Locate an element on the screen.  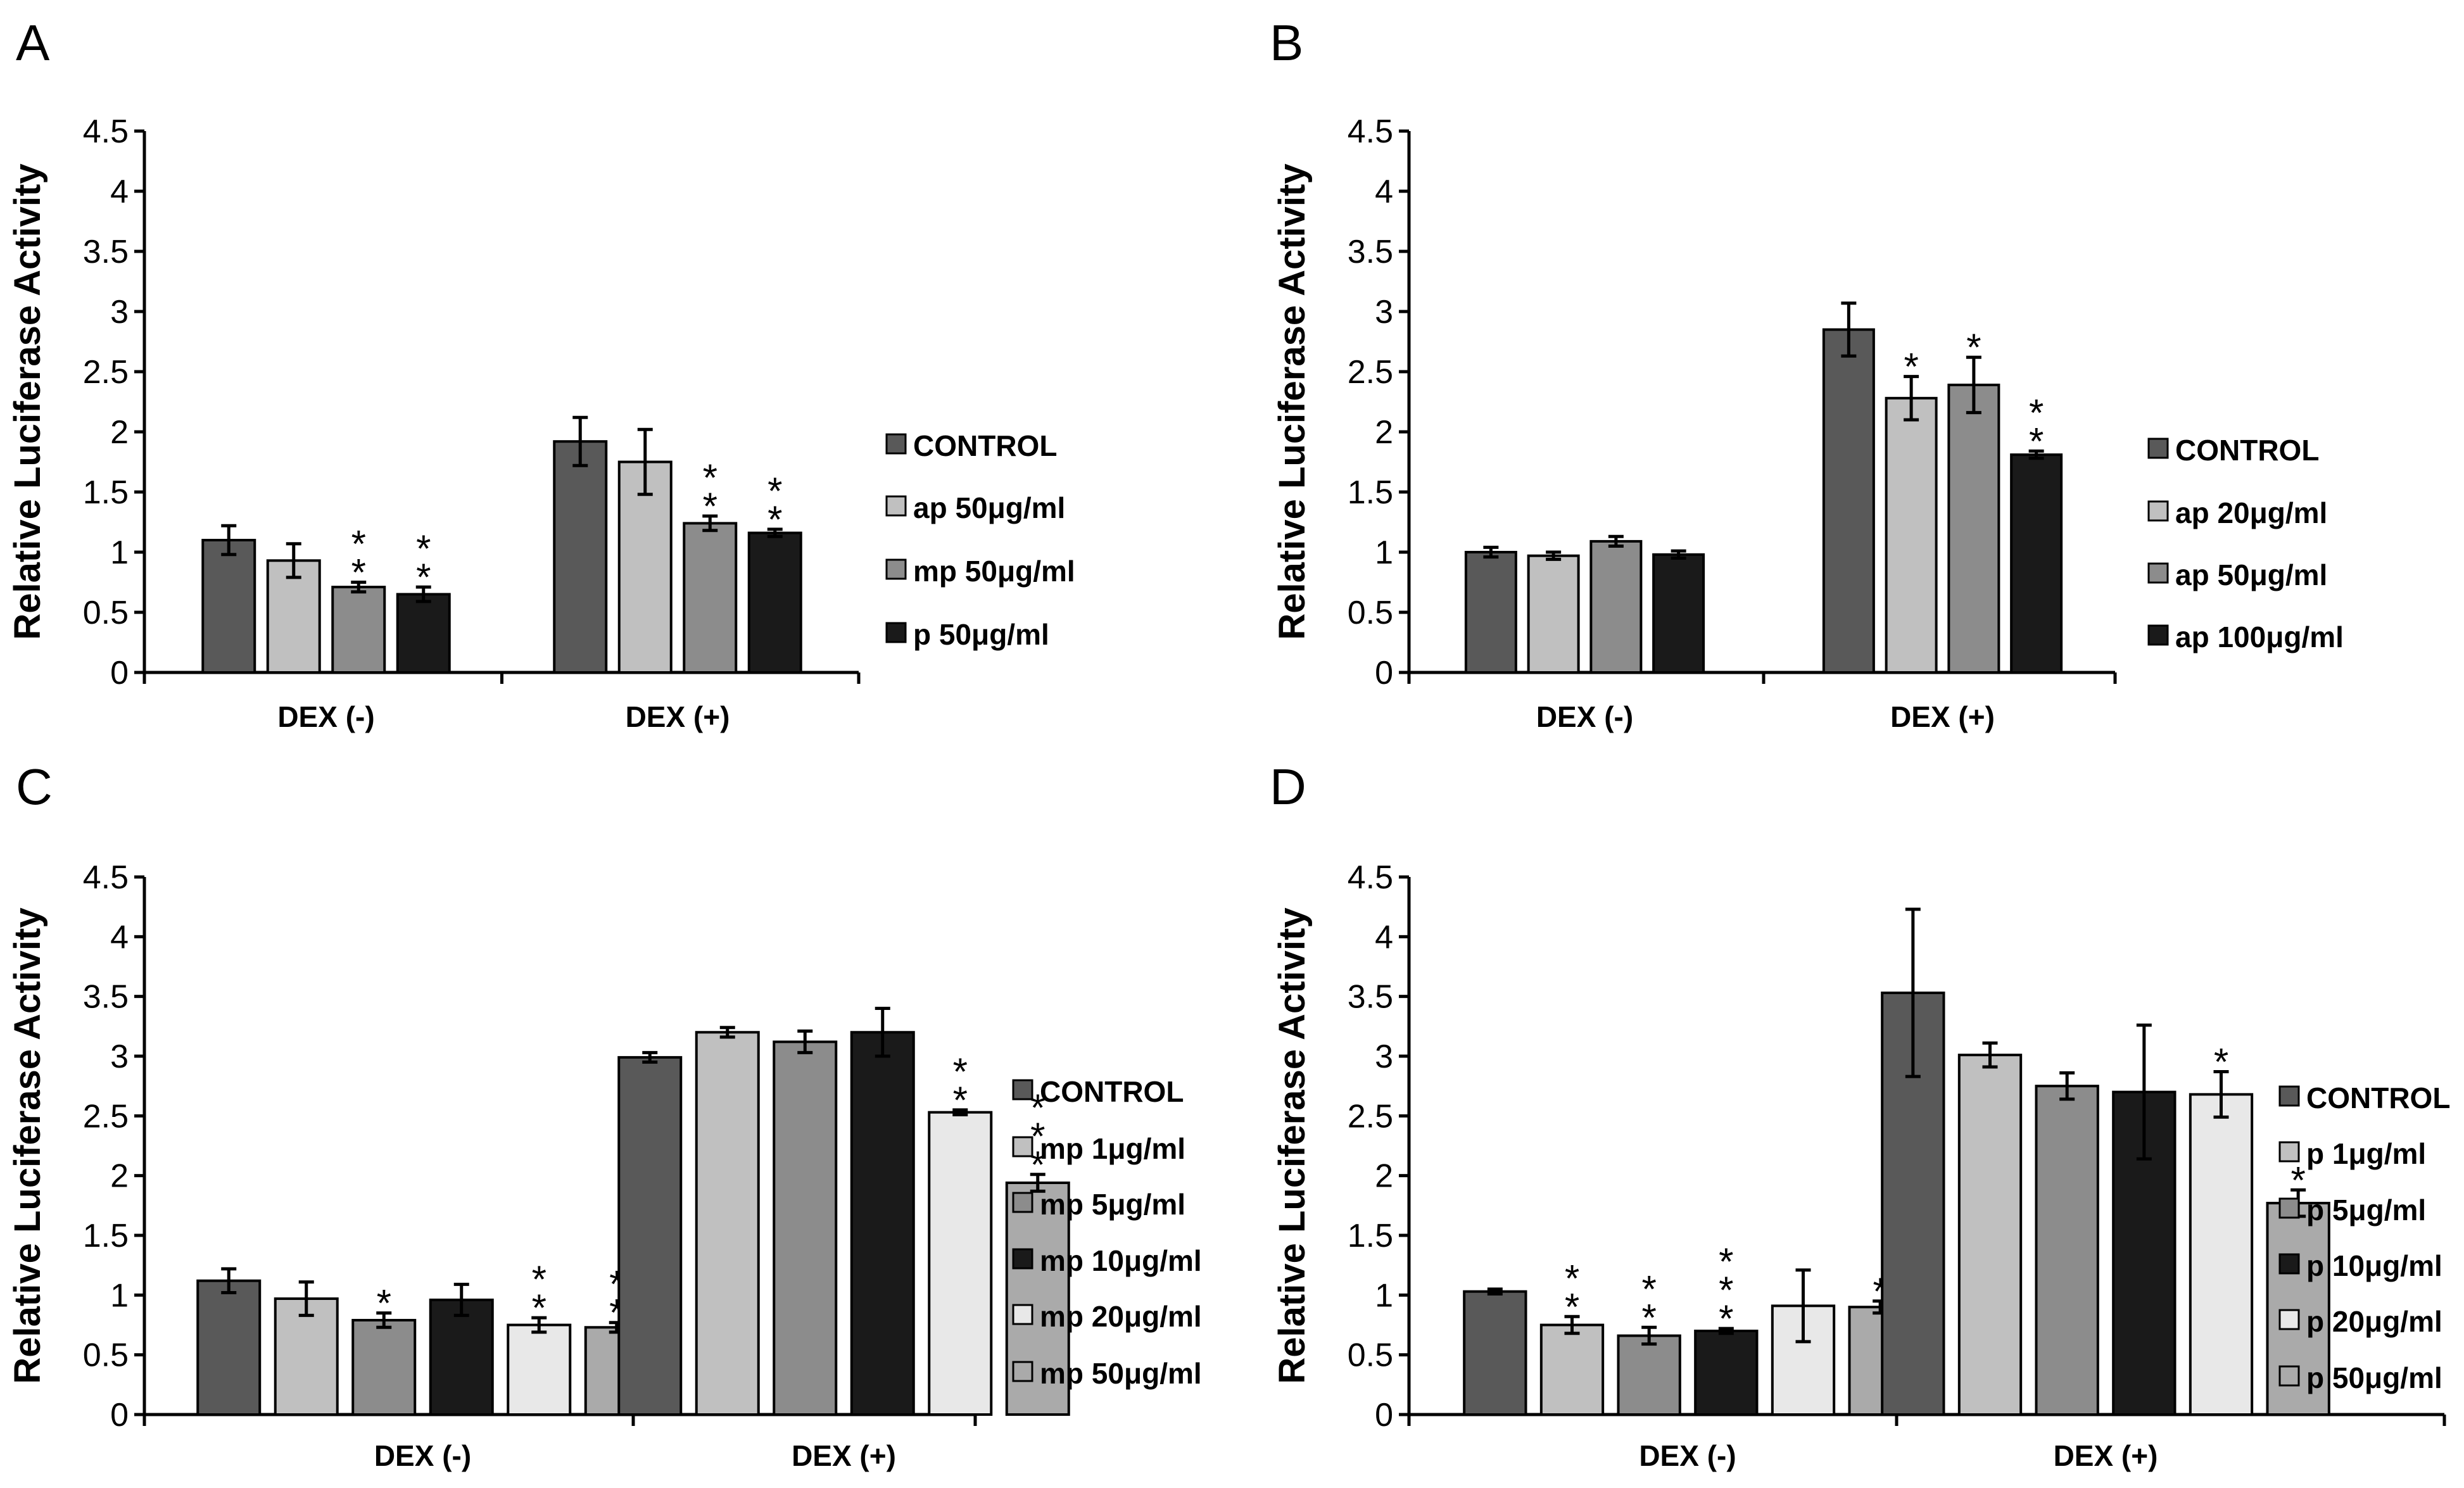
legend-label: p 20μg/ml is located at coordinates (2374, 1321).